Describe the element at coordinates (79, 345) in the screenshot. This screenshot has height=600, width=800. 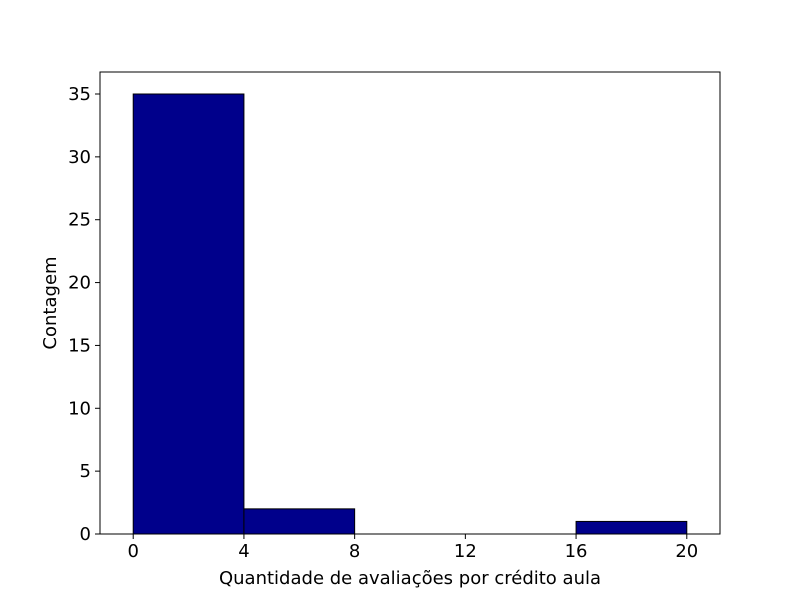
I see `y-tick-label: 15` at that location.